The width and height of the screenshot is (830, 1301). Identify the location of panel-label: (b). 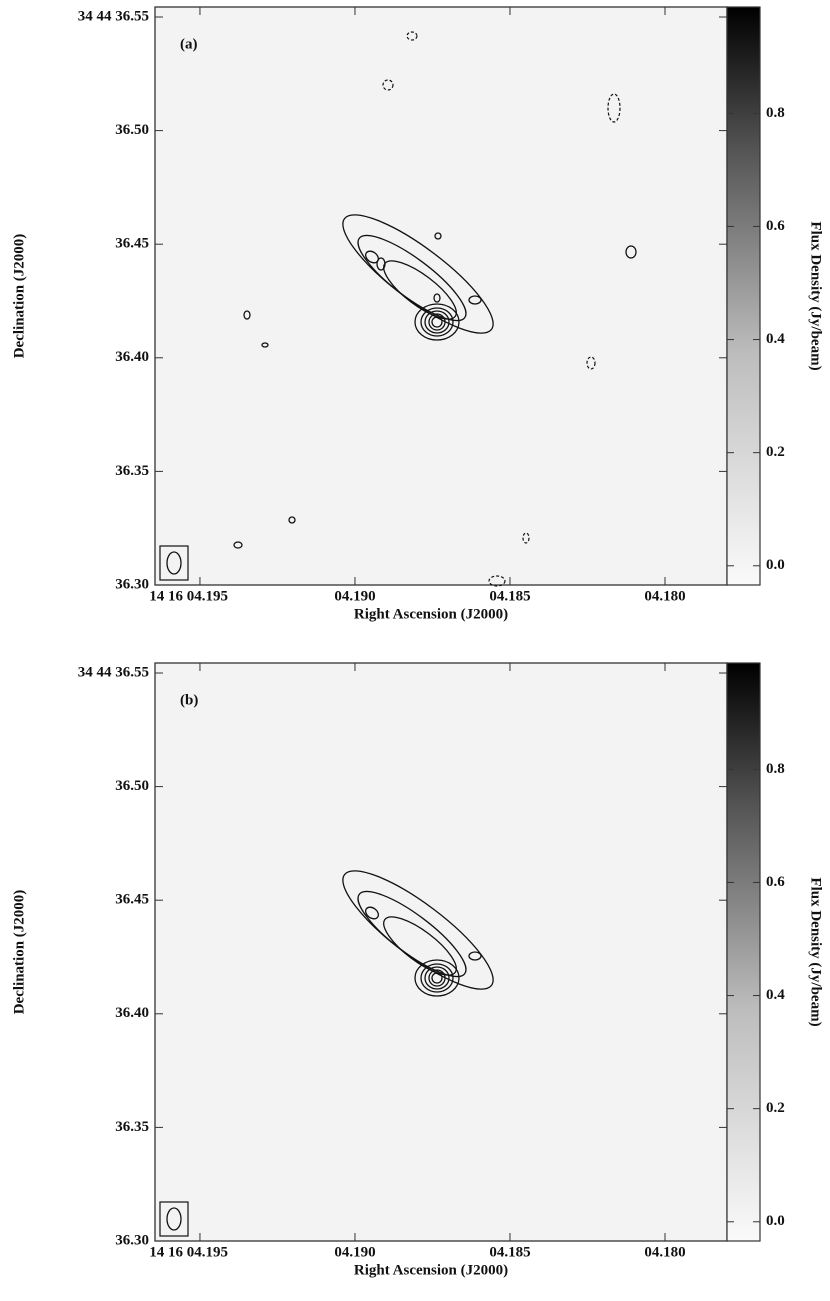
(189, 700).